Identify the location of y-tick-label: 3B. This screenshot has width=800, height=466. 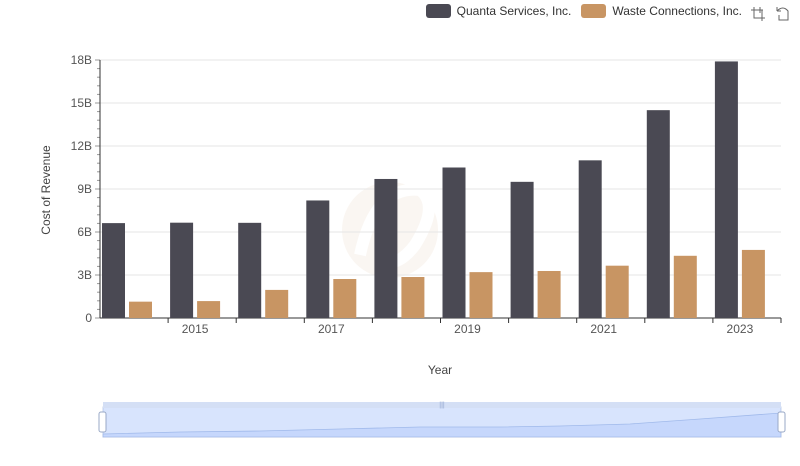
(84, 275).